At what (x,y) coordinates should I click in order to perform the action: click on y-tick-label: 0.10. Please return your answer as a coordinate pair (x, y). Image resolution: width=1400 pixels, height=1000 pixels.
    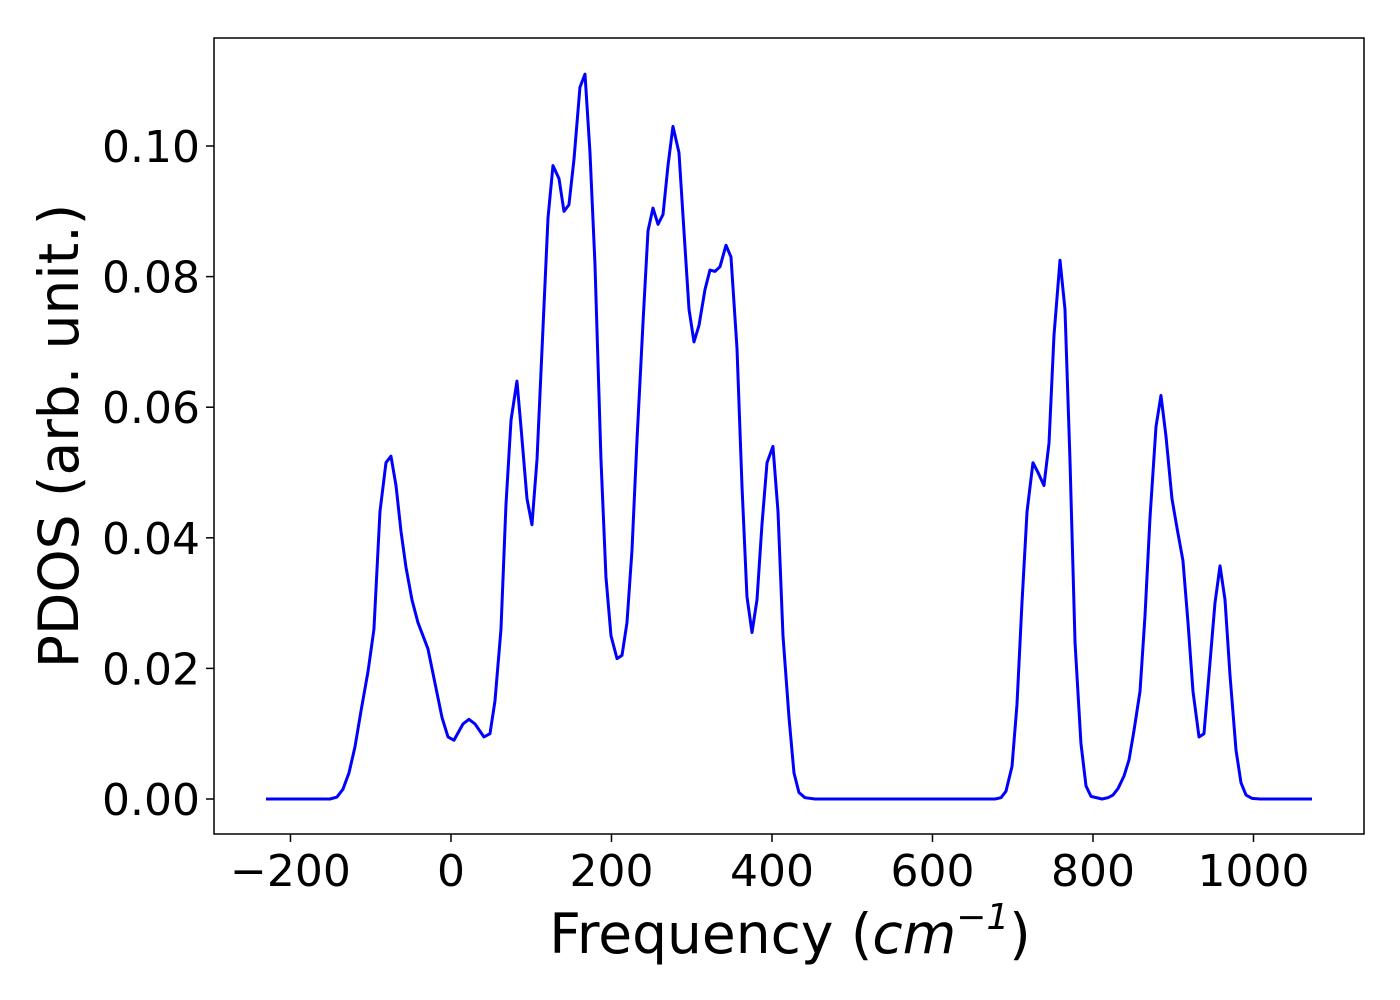
    Looking at the image, I should click on (151, 147).